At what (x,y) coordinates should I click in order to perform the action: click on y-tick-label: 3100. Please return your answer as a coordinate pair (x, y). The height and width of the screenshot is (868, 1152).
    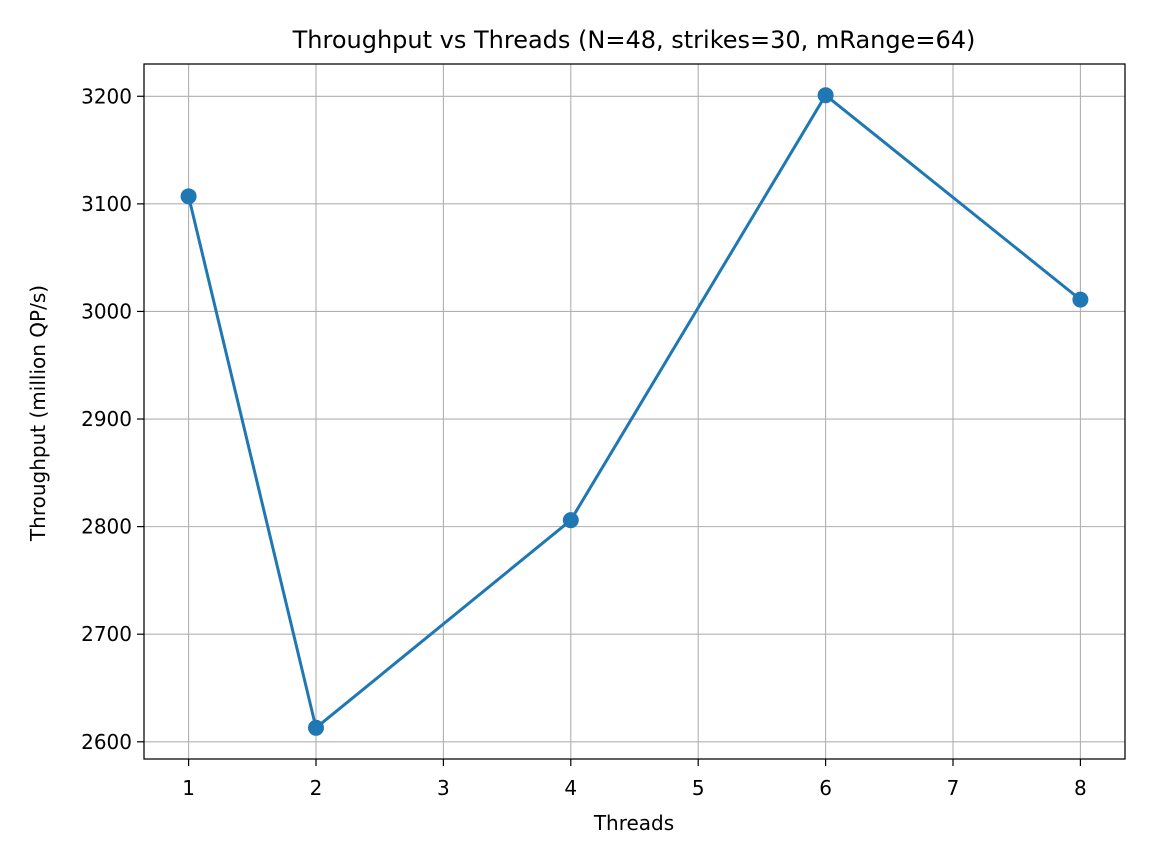
    Looking at the image, I should click on (106, 204).